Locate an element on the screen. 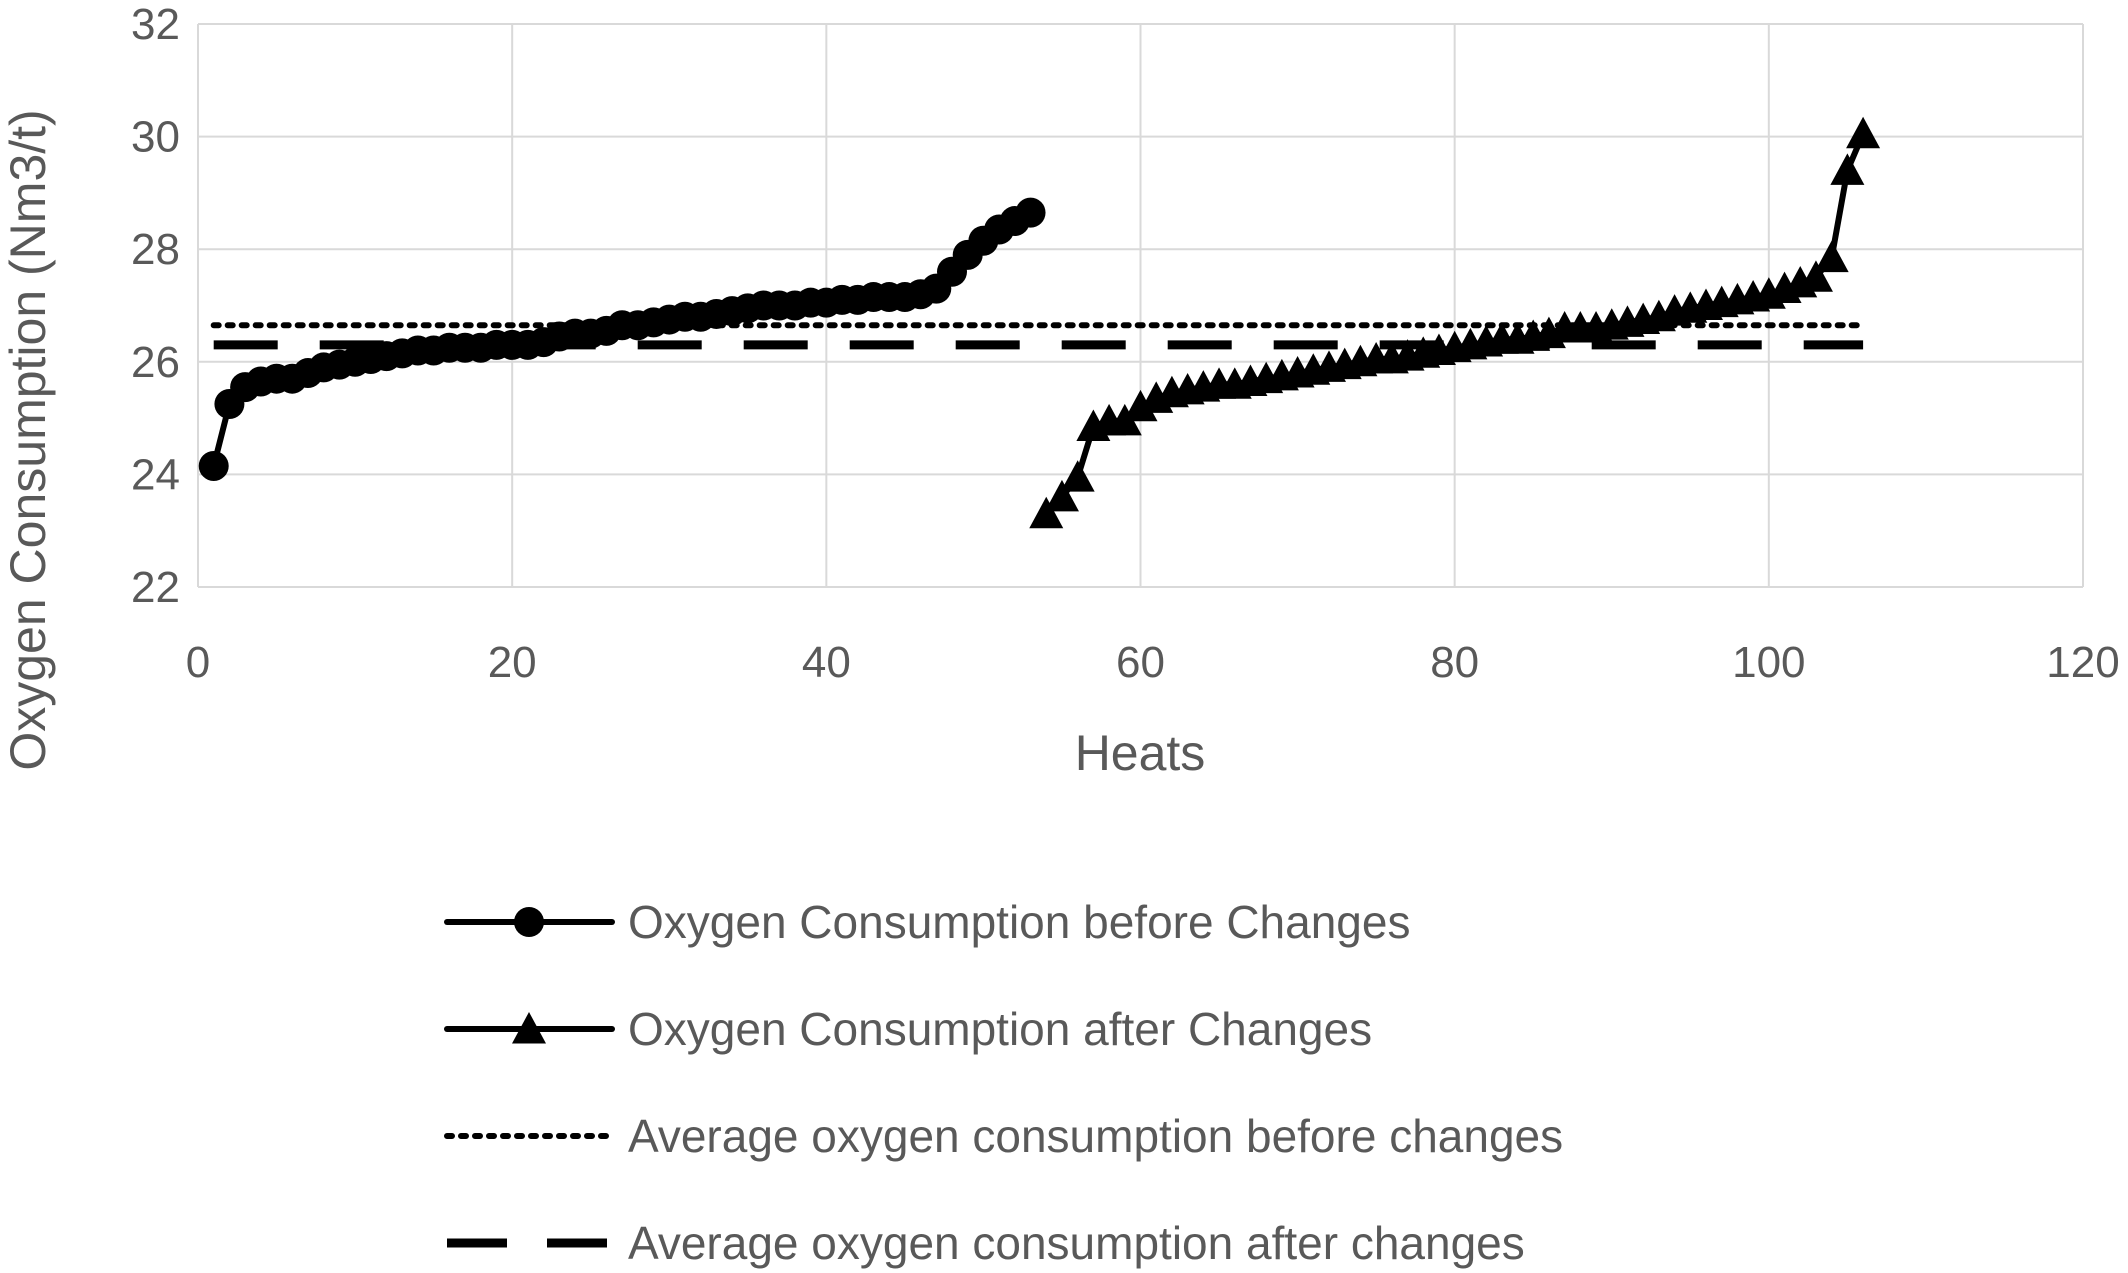 This screenshot has height=1273, width=2128. y-tick-label: 26 is located at coordinates (155, 362).